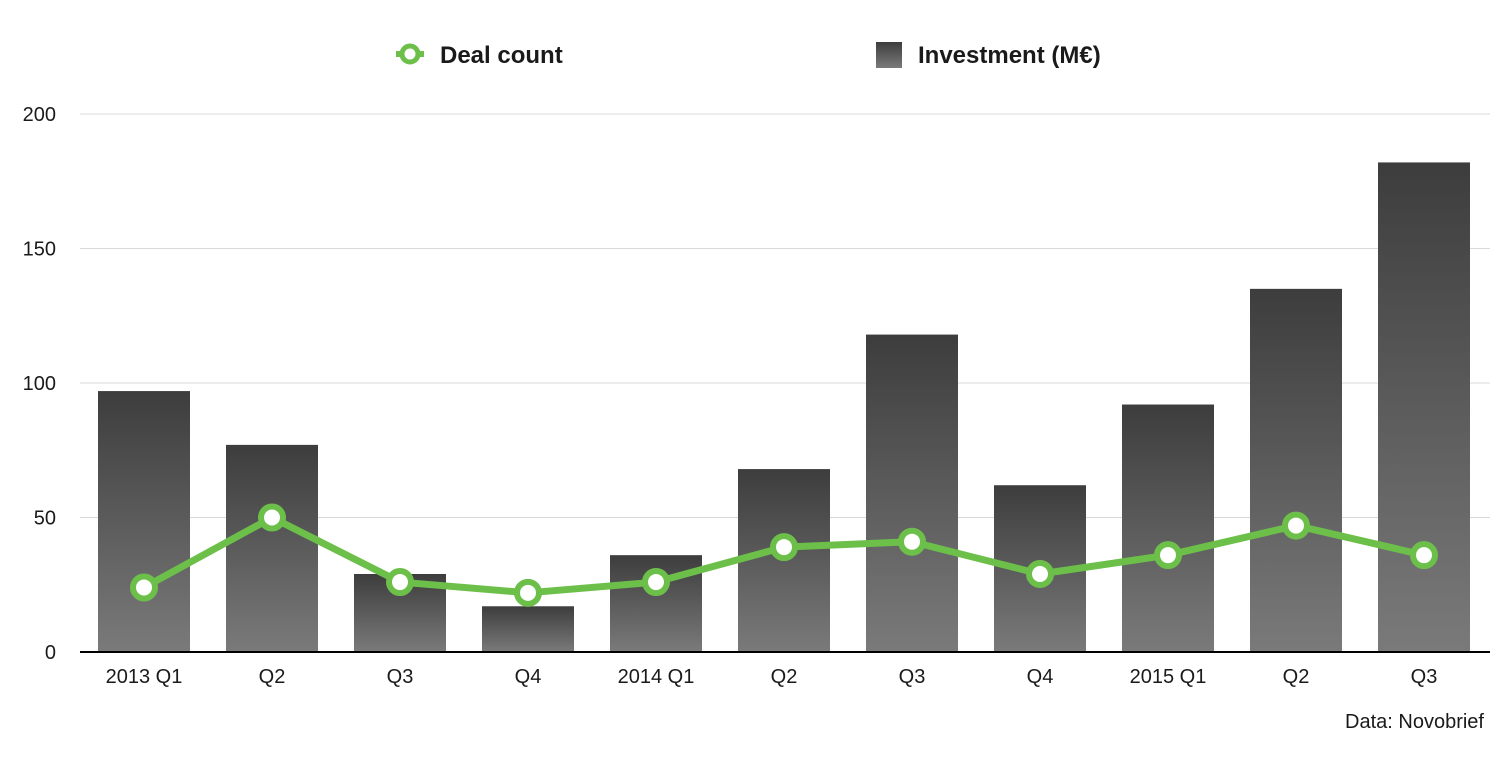 Image resolution: width=1500 pixels, height=760 pixels. I want to click on legend-marker-swatch, so click(410, 54).